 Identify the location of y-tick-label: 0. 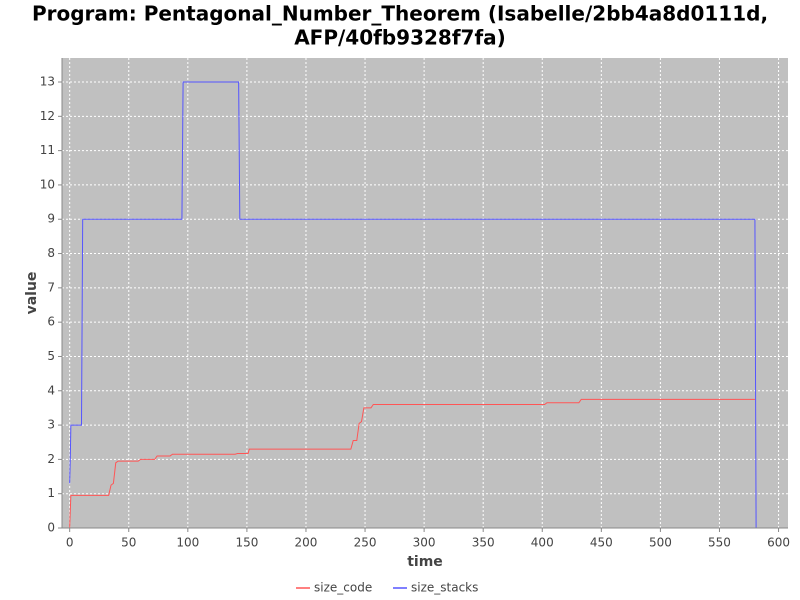
(51, 528).